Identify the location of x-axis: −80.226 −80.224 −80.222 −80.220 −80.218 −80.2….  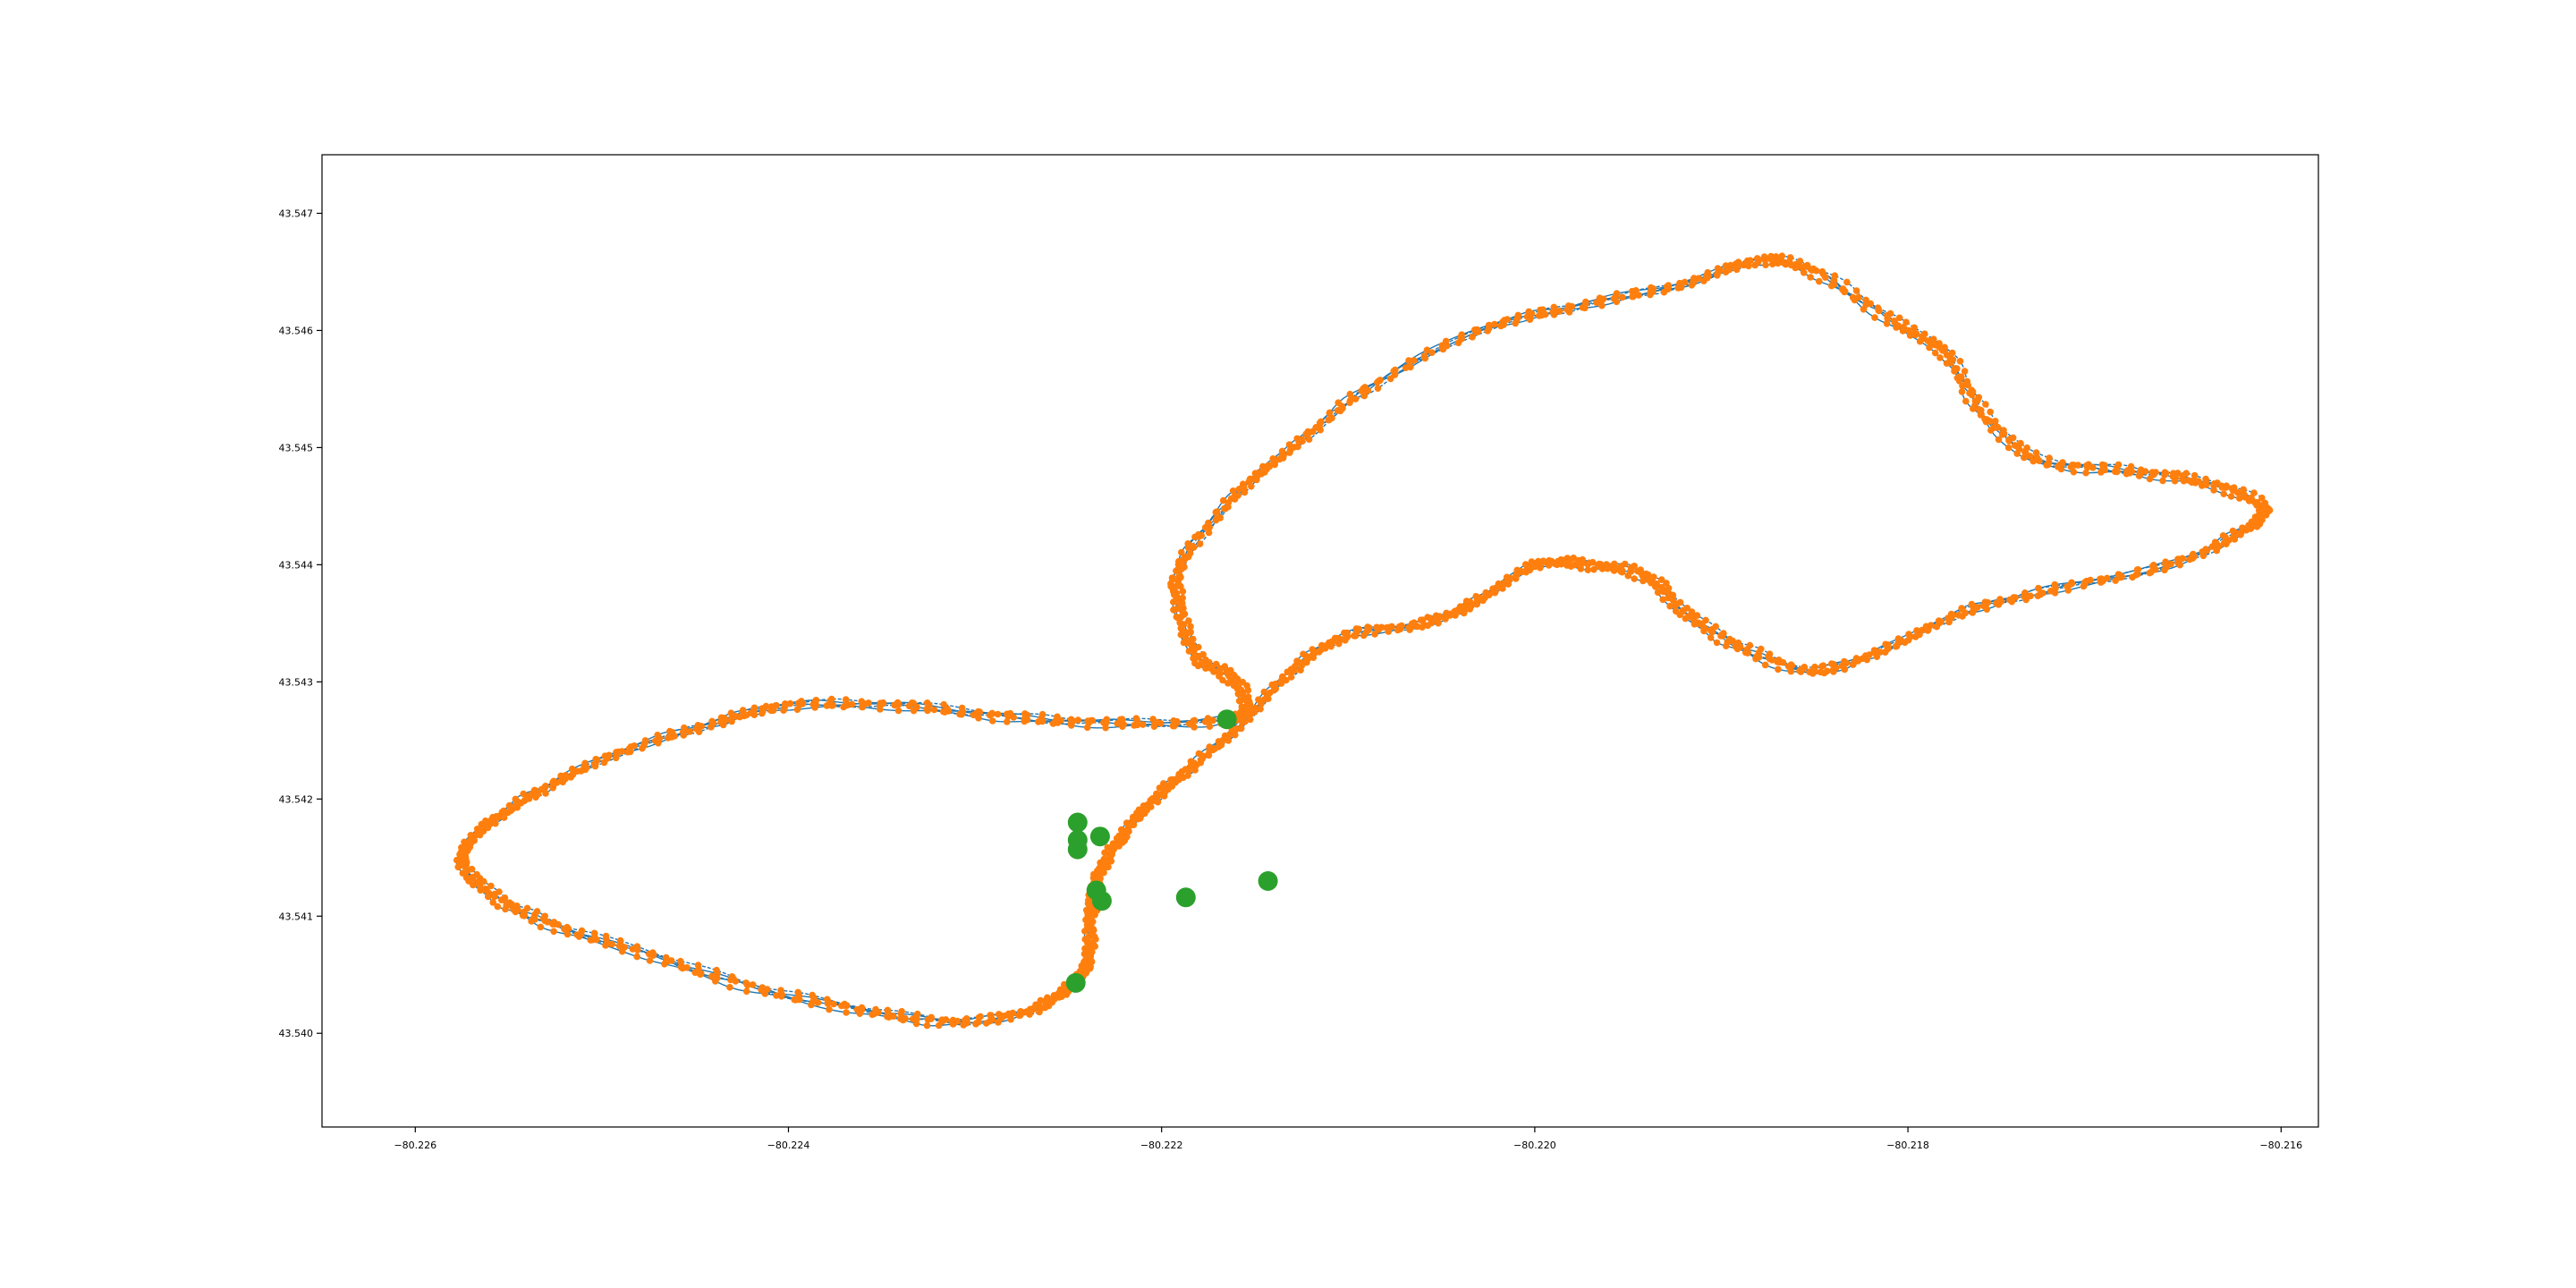
(1348, 1139).